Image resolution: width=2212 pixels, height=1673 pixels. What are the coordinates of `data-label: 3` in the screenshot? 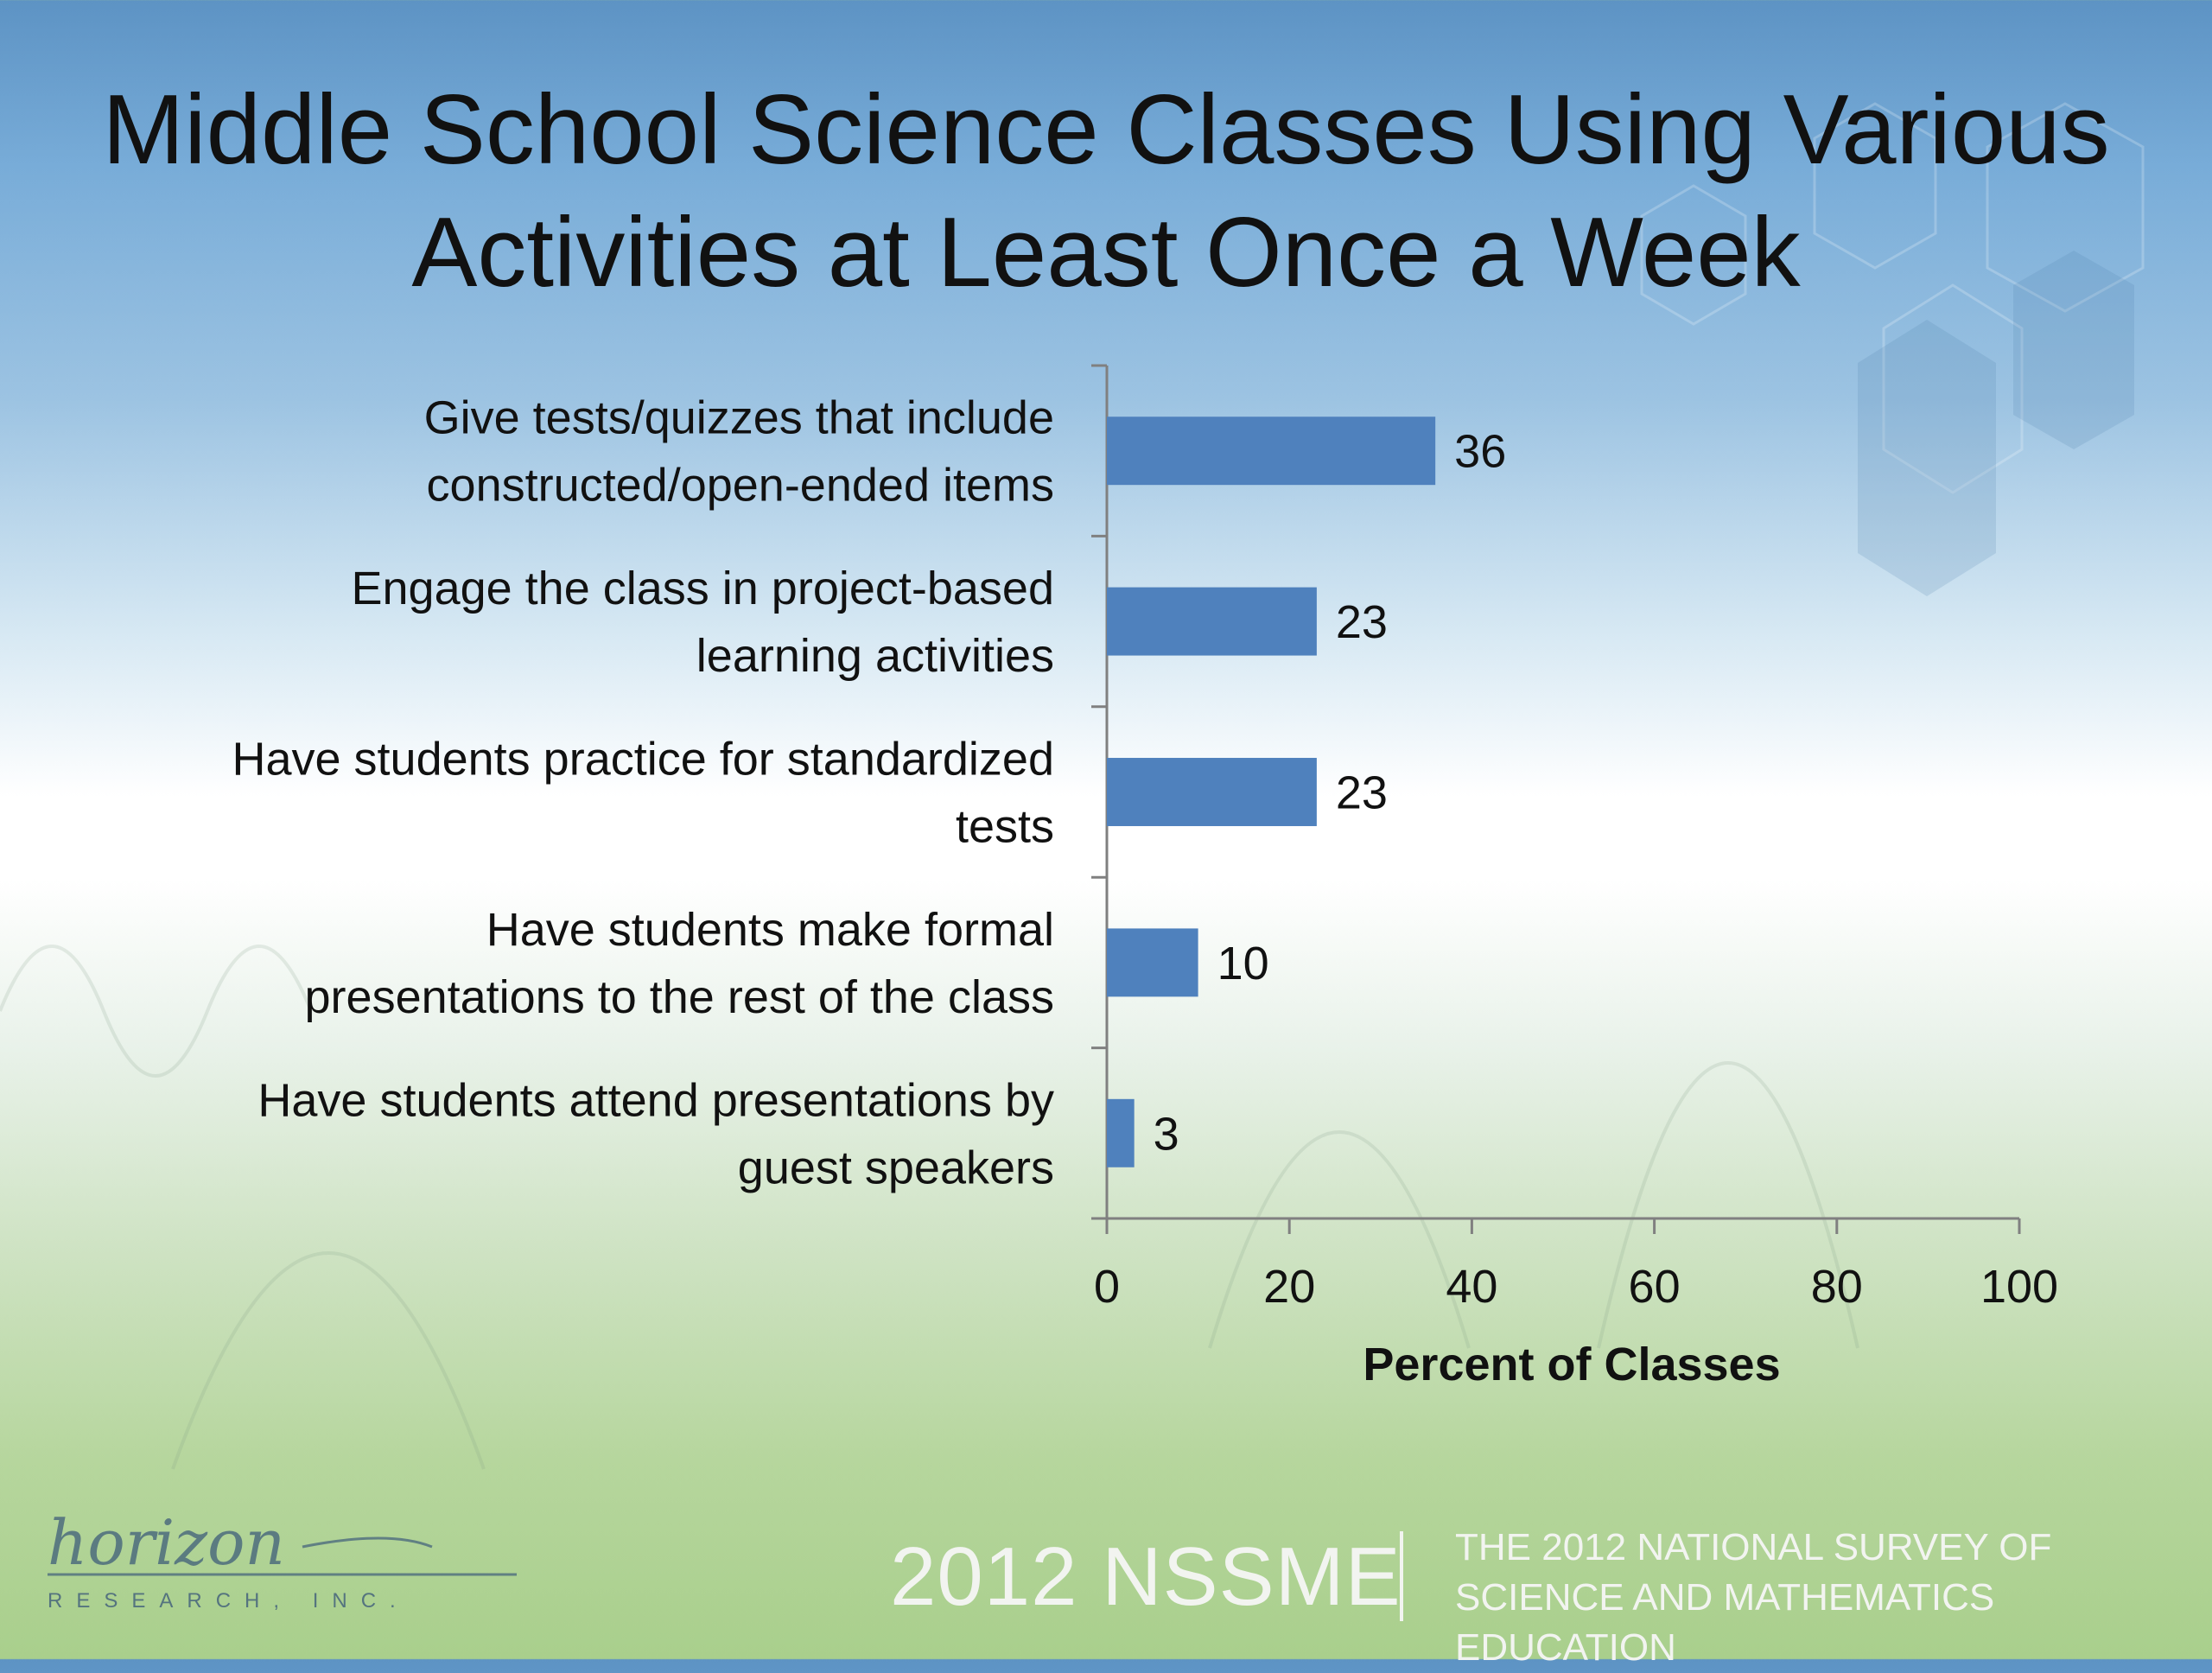 It's located at (1166, 1134).